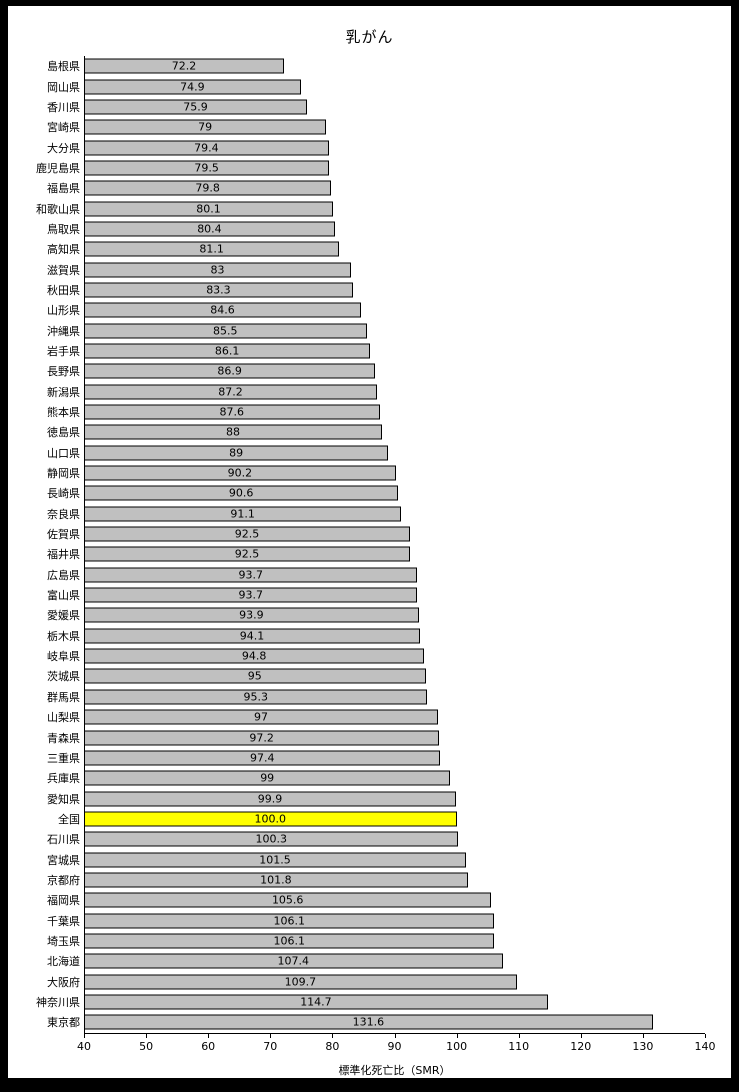 The image size is (739, 1092). I want to click on bar-row: 千葉県 106.1, so click(369, 920).